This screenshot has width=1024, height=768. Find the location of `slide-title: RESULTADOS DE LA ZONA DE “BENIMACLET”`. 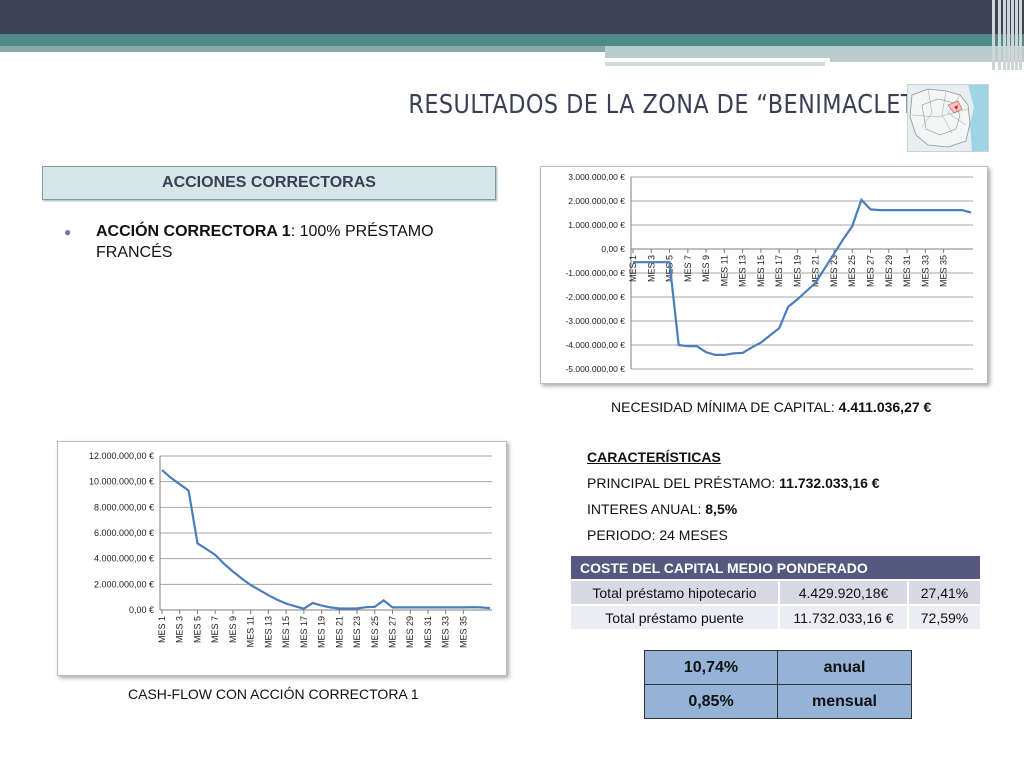

slide-title: RESULTADOS DE LA ZONA DE “BENIMACLET” is located at coordinates (667, 105).